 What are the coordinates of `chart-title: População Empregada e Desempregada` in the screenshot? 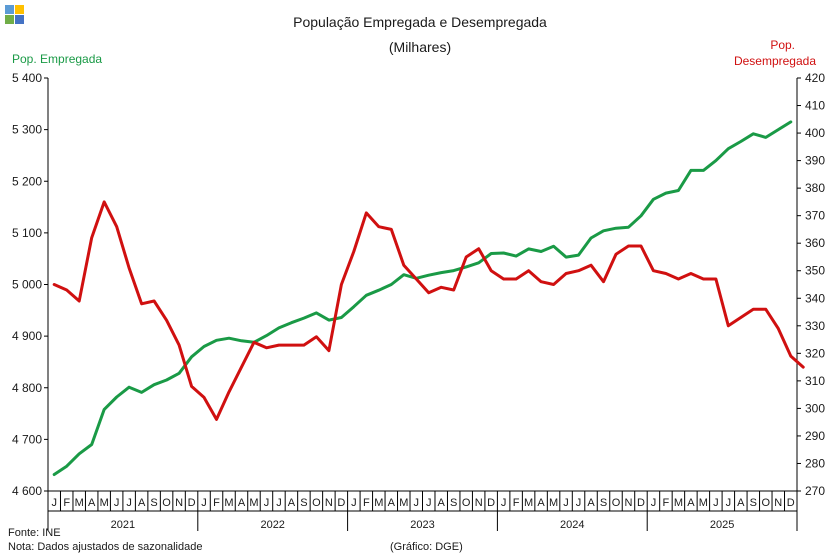 It's located at (420, 22).